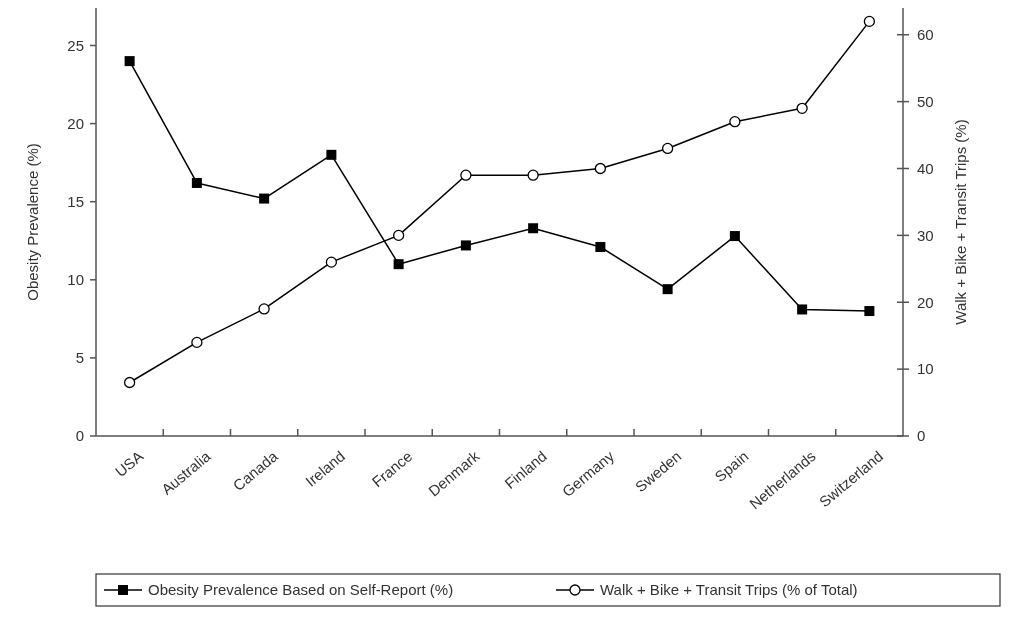 The width and height of the screenshot is (1009, 636). Describe the element at coordinates (75, 280) in the screenshot. I see `y-tick-label: 10` at that location.